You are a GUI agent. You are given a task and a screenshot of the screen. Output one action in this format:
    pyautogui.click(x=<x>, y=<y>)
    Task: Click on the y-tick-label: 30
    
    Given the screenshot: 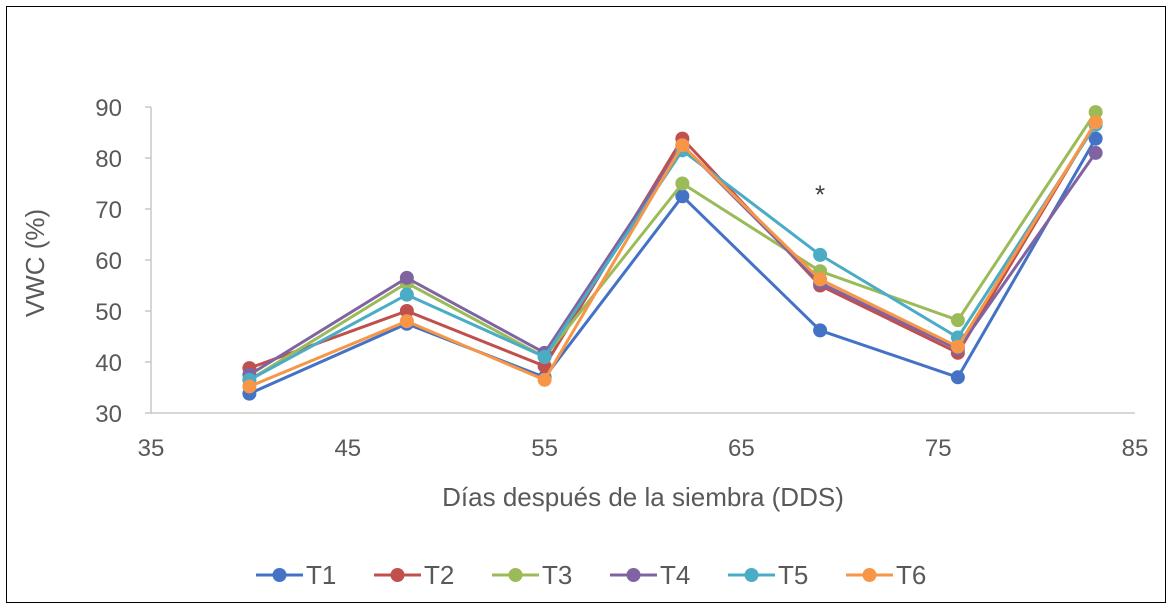 What is the action you would take?
    pyautogui.click(x=108, y=414)
    